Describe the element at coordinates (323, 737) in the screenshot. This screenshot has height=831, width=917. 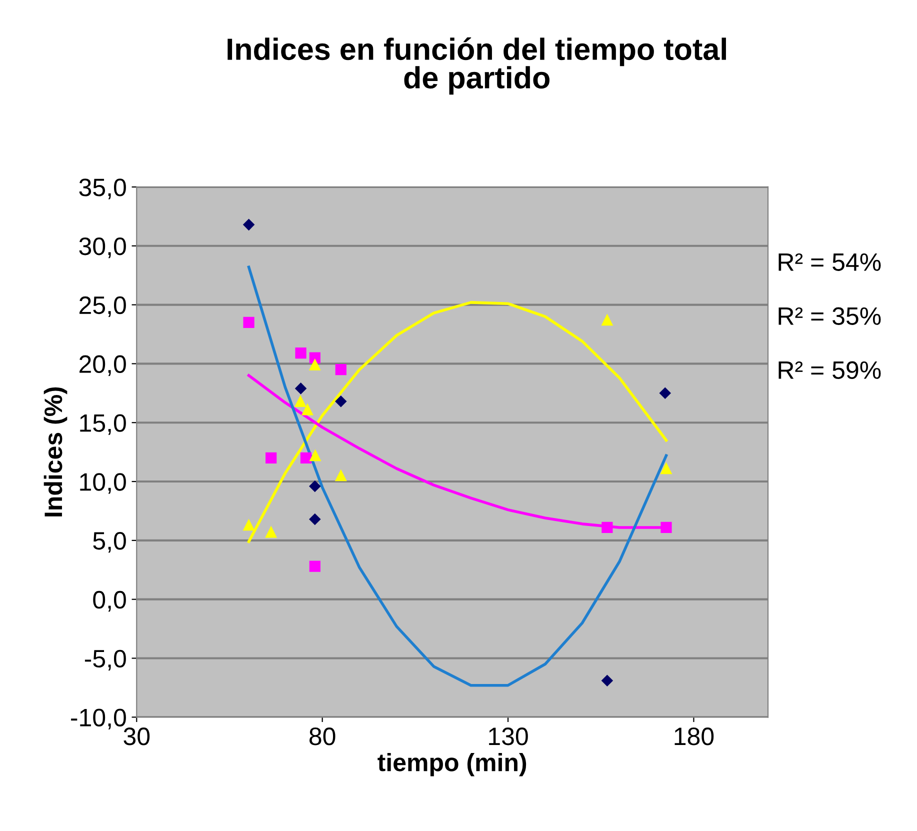
I see `x-tick-label: 80` at that location.